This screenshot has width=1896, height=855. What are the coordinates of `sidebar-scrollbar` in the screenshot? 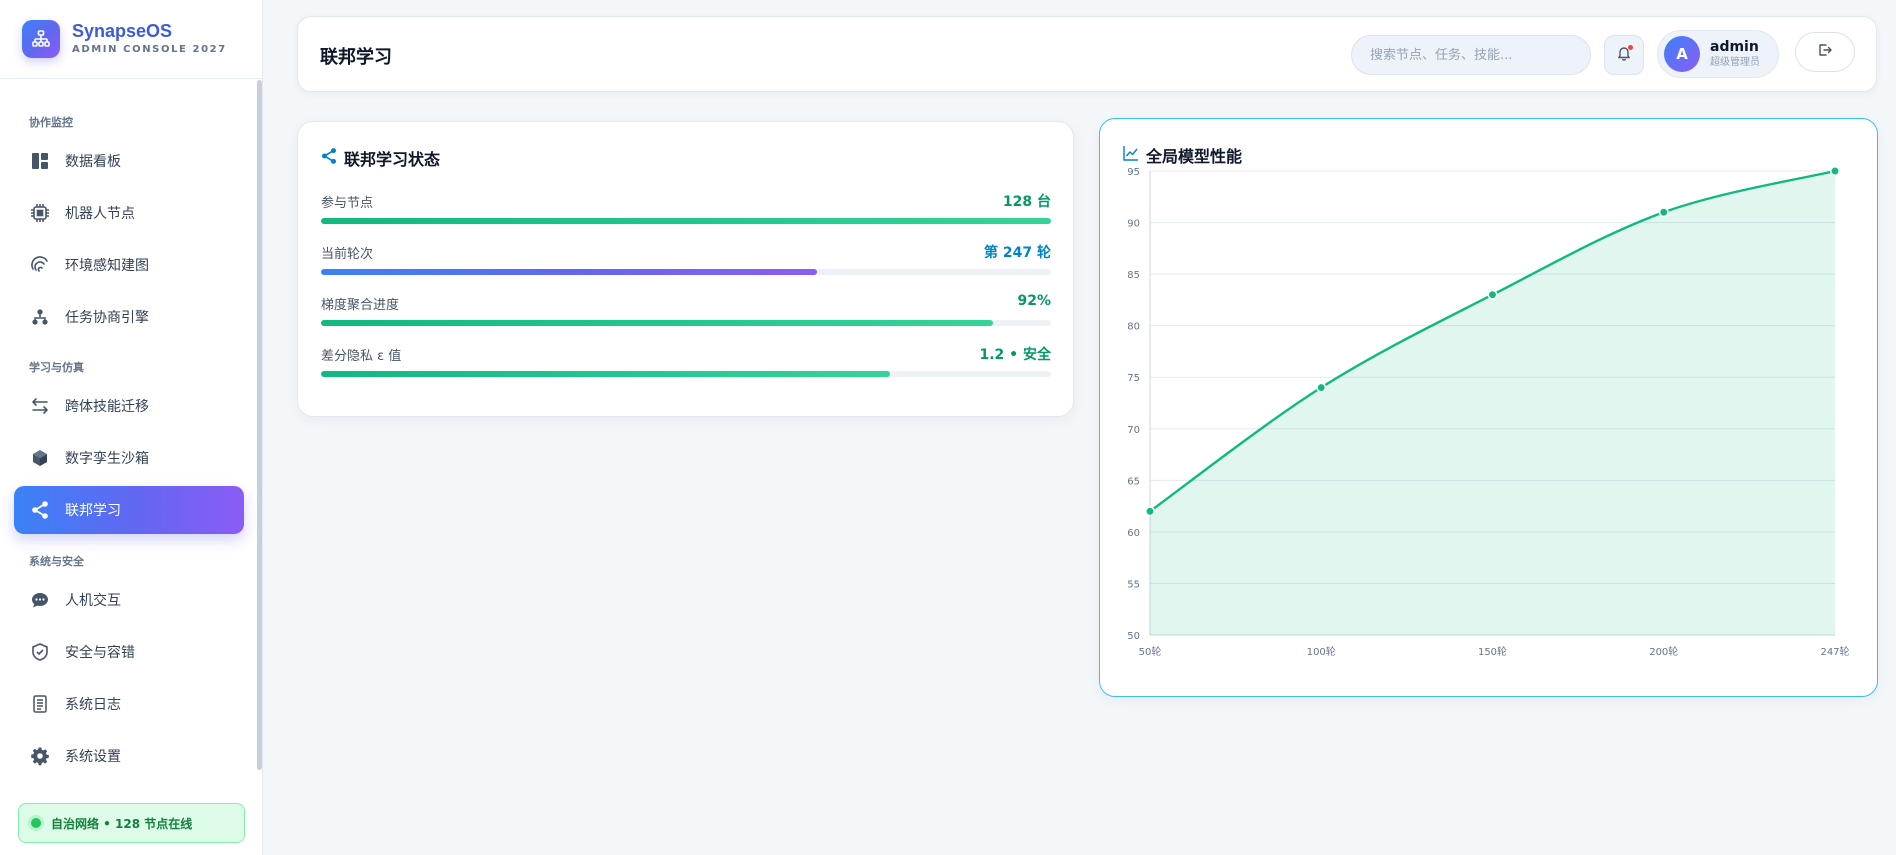 It's located at (259, 425).